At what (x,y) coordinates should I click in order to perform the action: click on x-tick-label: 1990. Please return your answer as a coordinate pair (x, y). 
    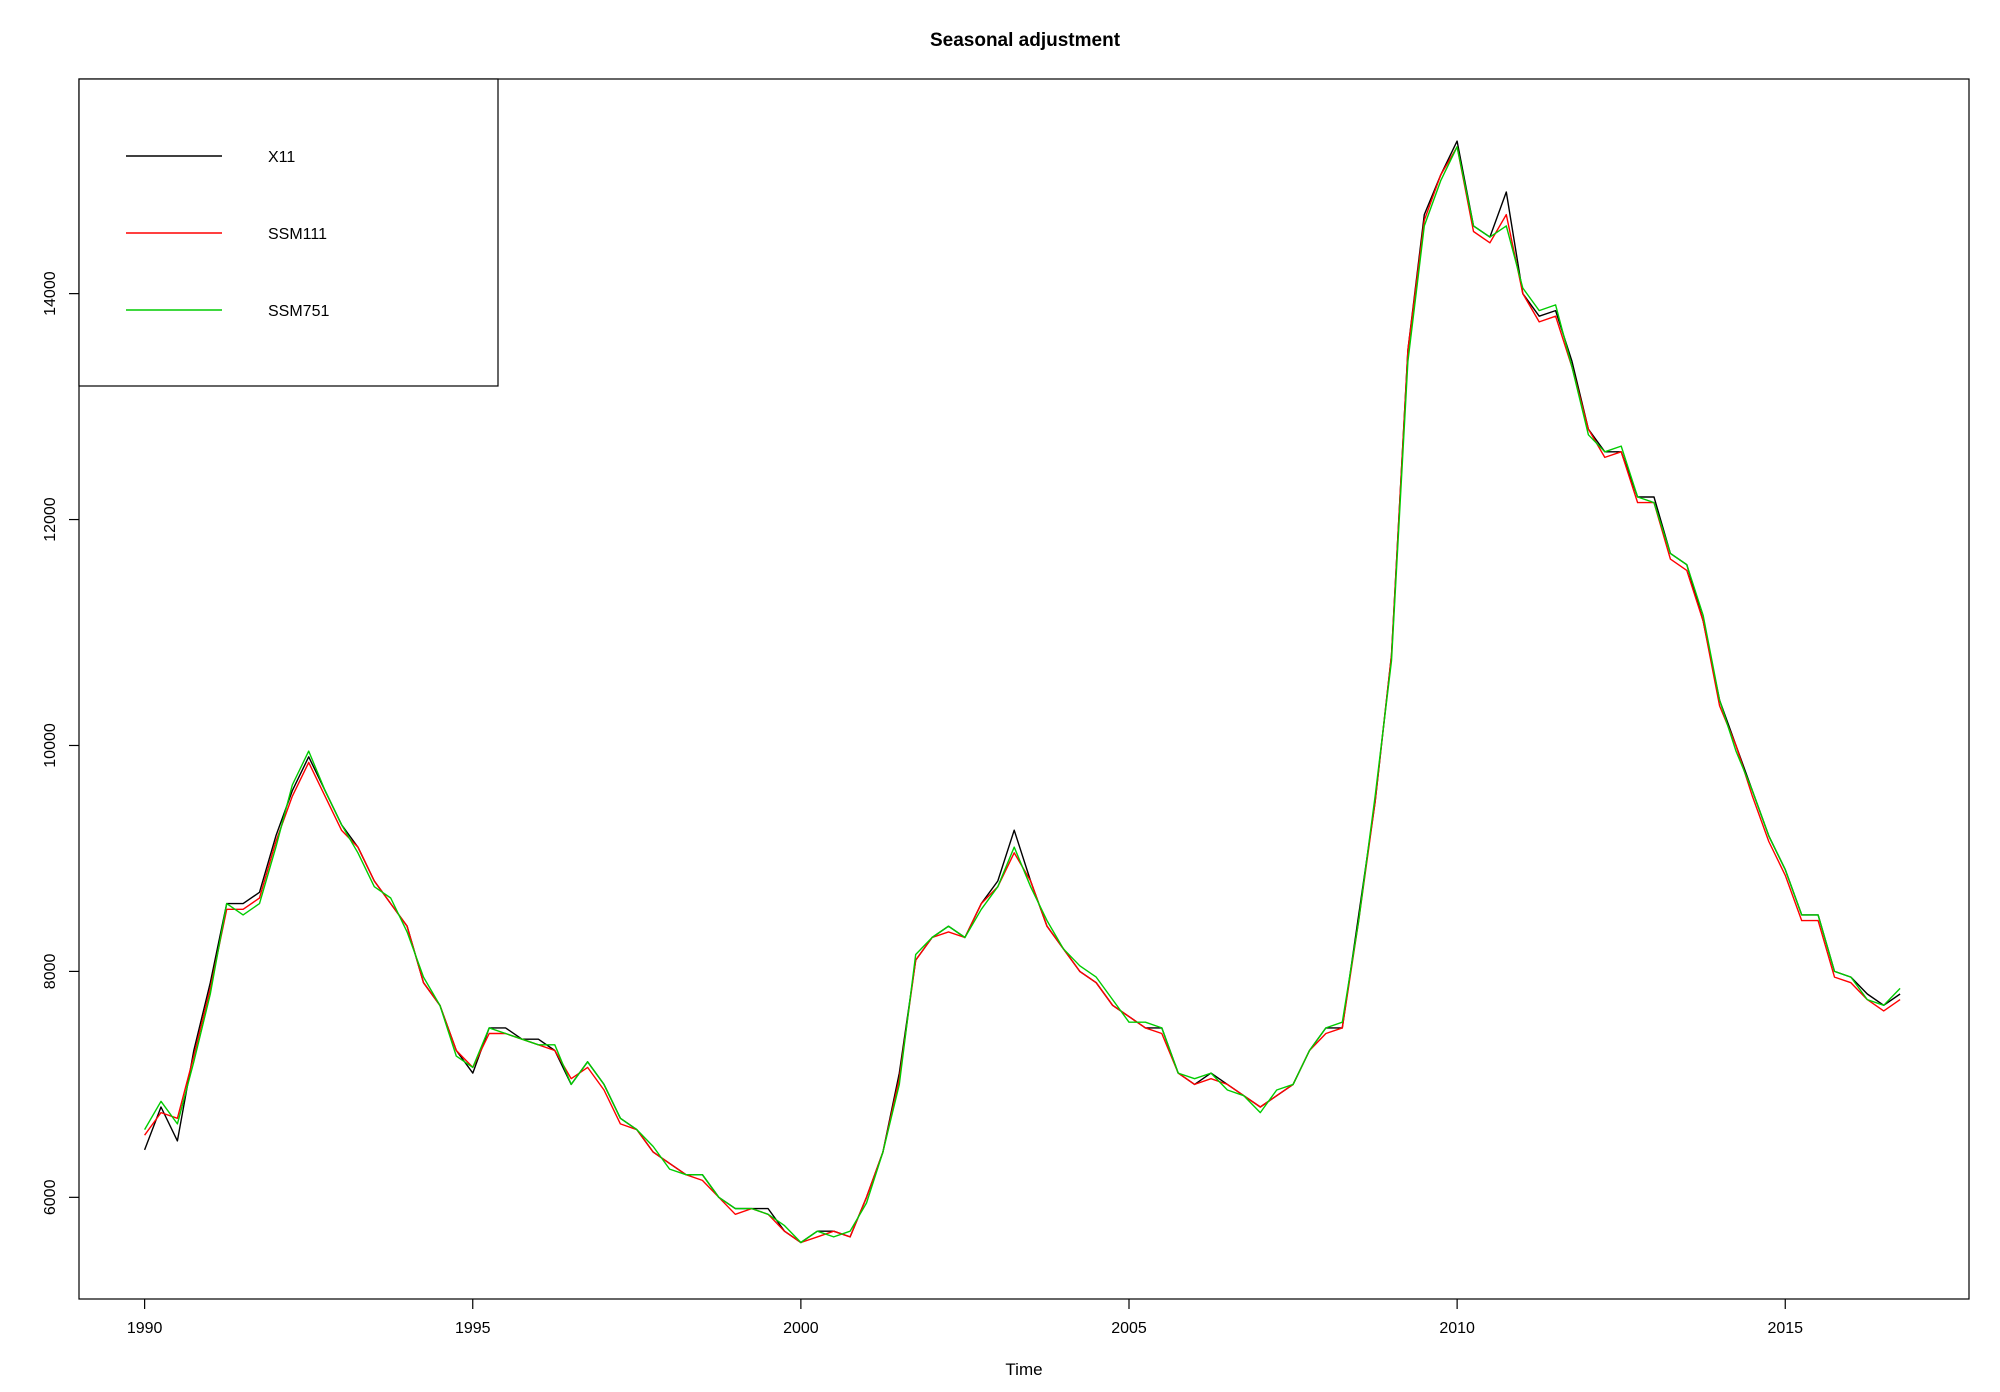
    Looking at the image, I should click on (145, 1328).